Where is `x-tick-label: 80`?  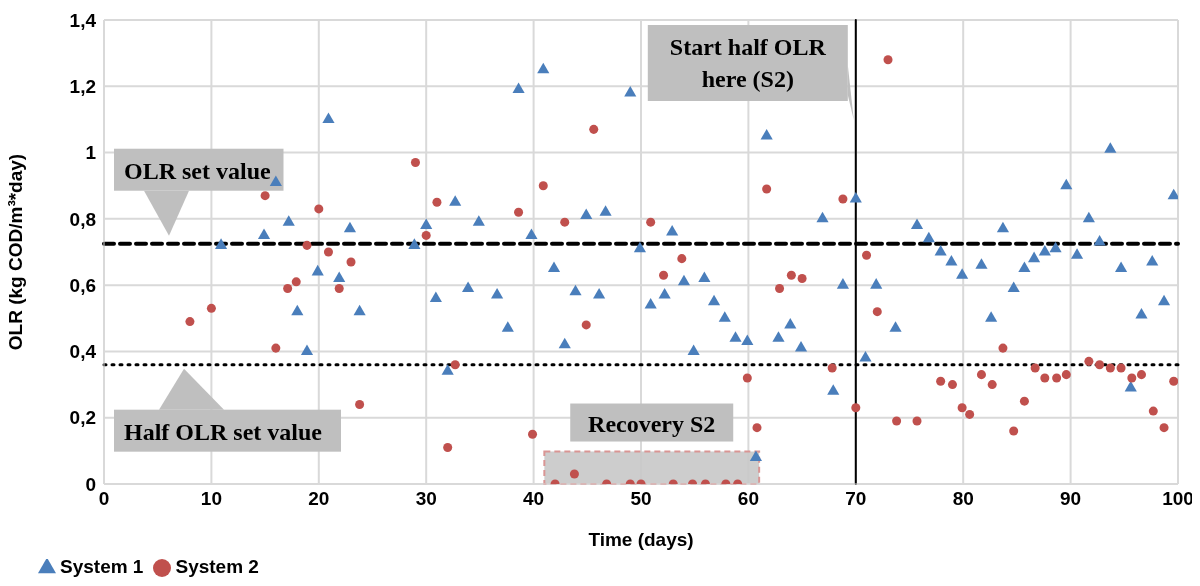 x-tick-label: 80 is located at coordinates (963, 499).